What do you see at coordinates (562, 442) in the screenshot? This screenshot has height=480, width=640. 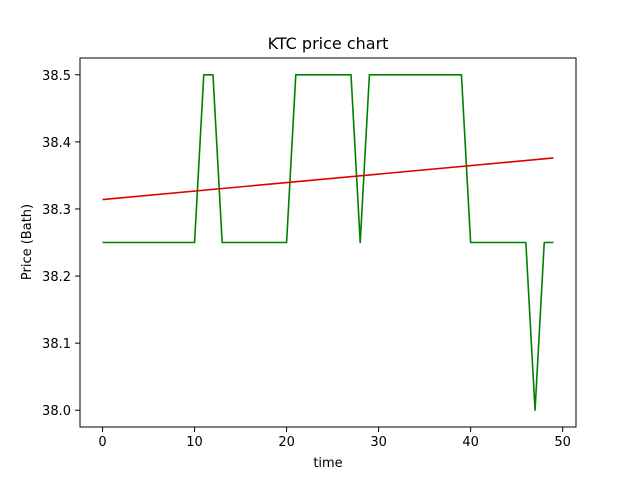 I see `x-tick-label: 50` at bounding box center [562, 442].